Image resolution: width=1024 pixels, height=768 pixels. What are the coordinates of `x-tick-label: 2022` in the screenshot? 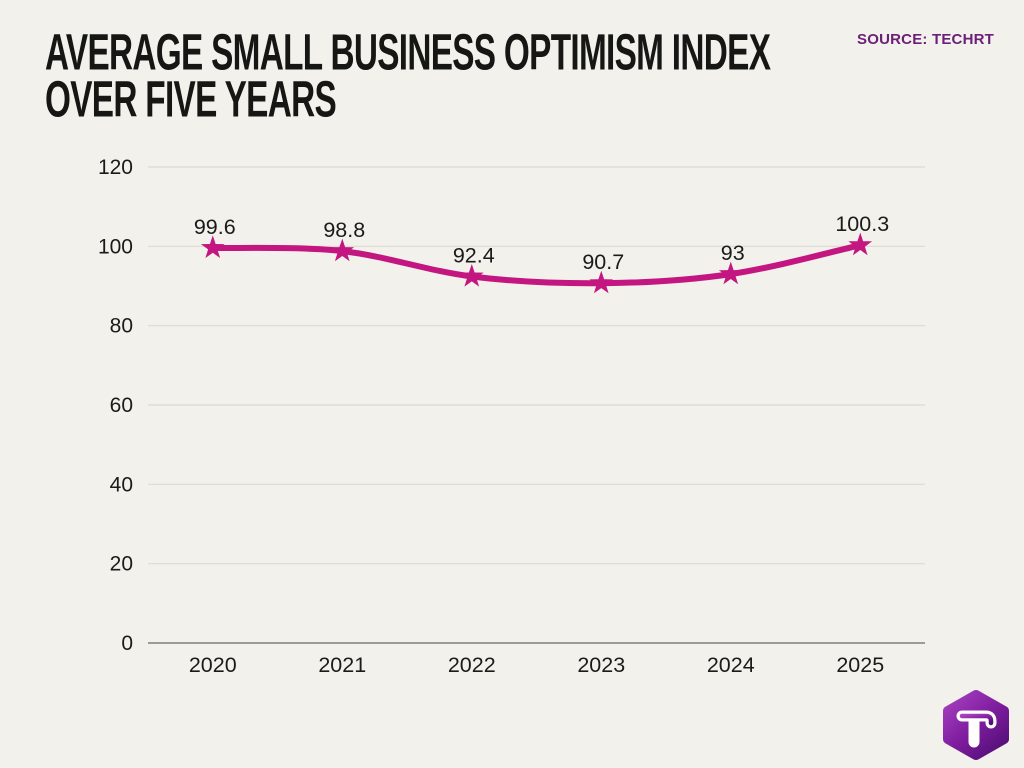 It's located at (472, 665).